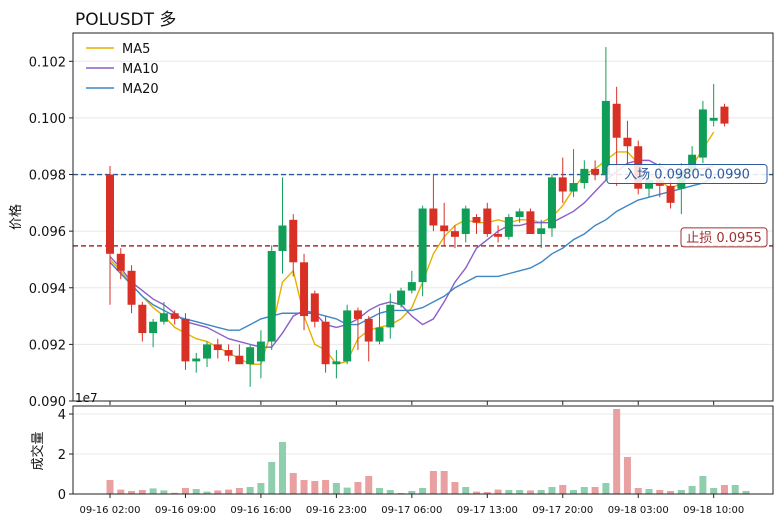 This screenshot has width=782, height=526. Describe the element at coordinates (140, 89) in the screenshot. I see `legend-label-ma20: MA20` at that location.